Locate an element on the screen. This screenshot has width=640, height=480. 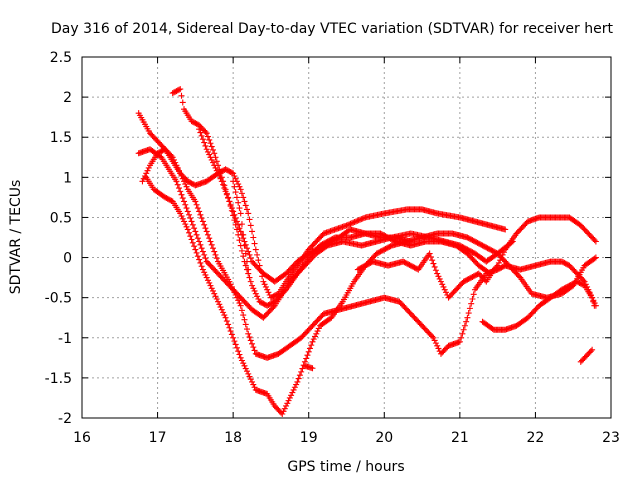
y-tick-label: -2 is located at coordinates (65, 419).